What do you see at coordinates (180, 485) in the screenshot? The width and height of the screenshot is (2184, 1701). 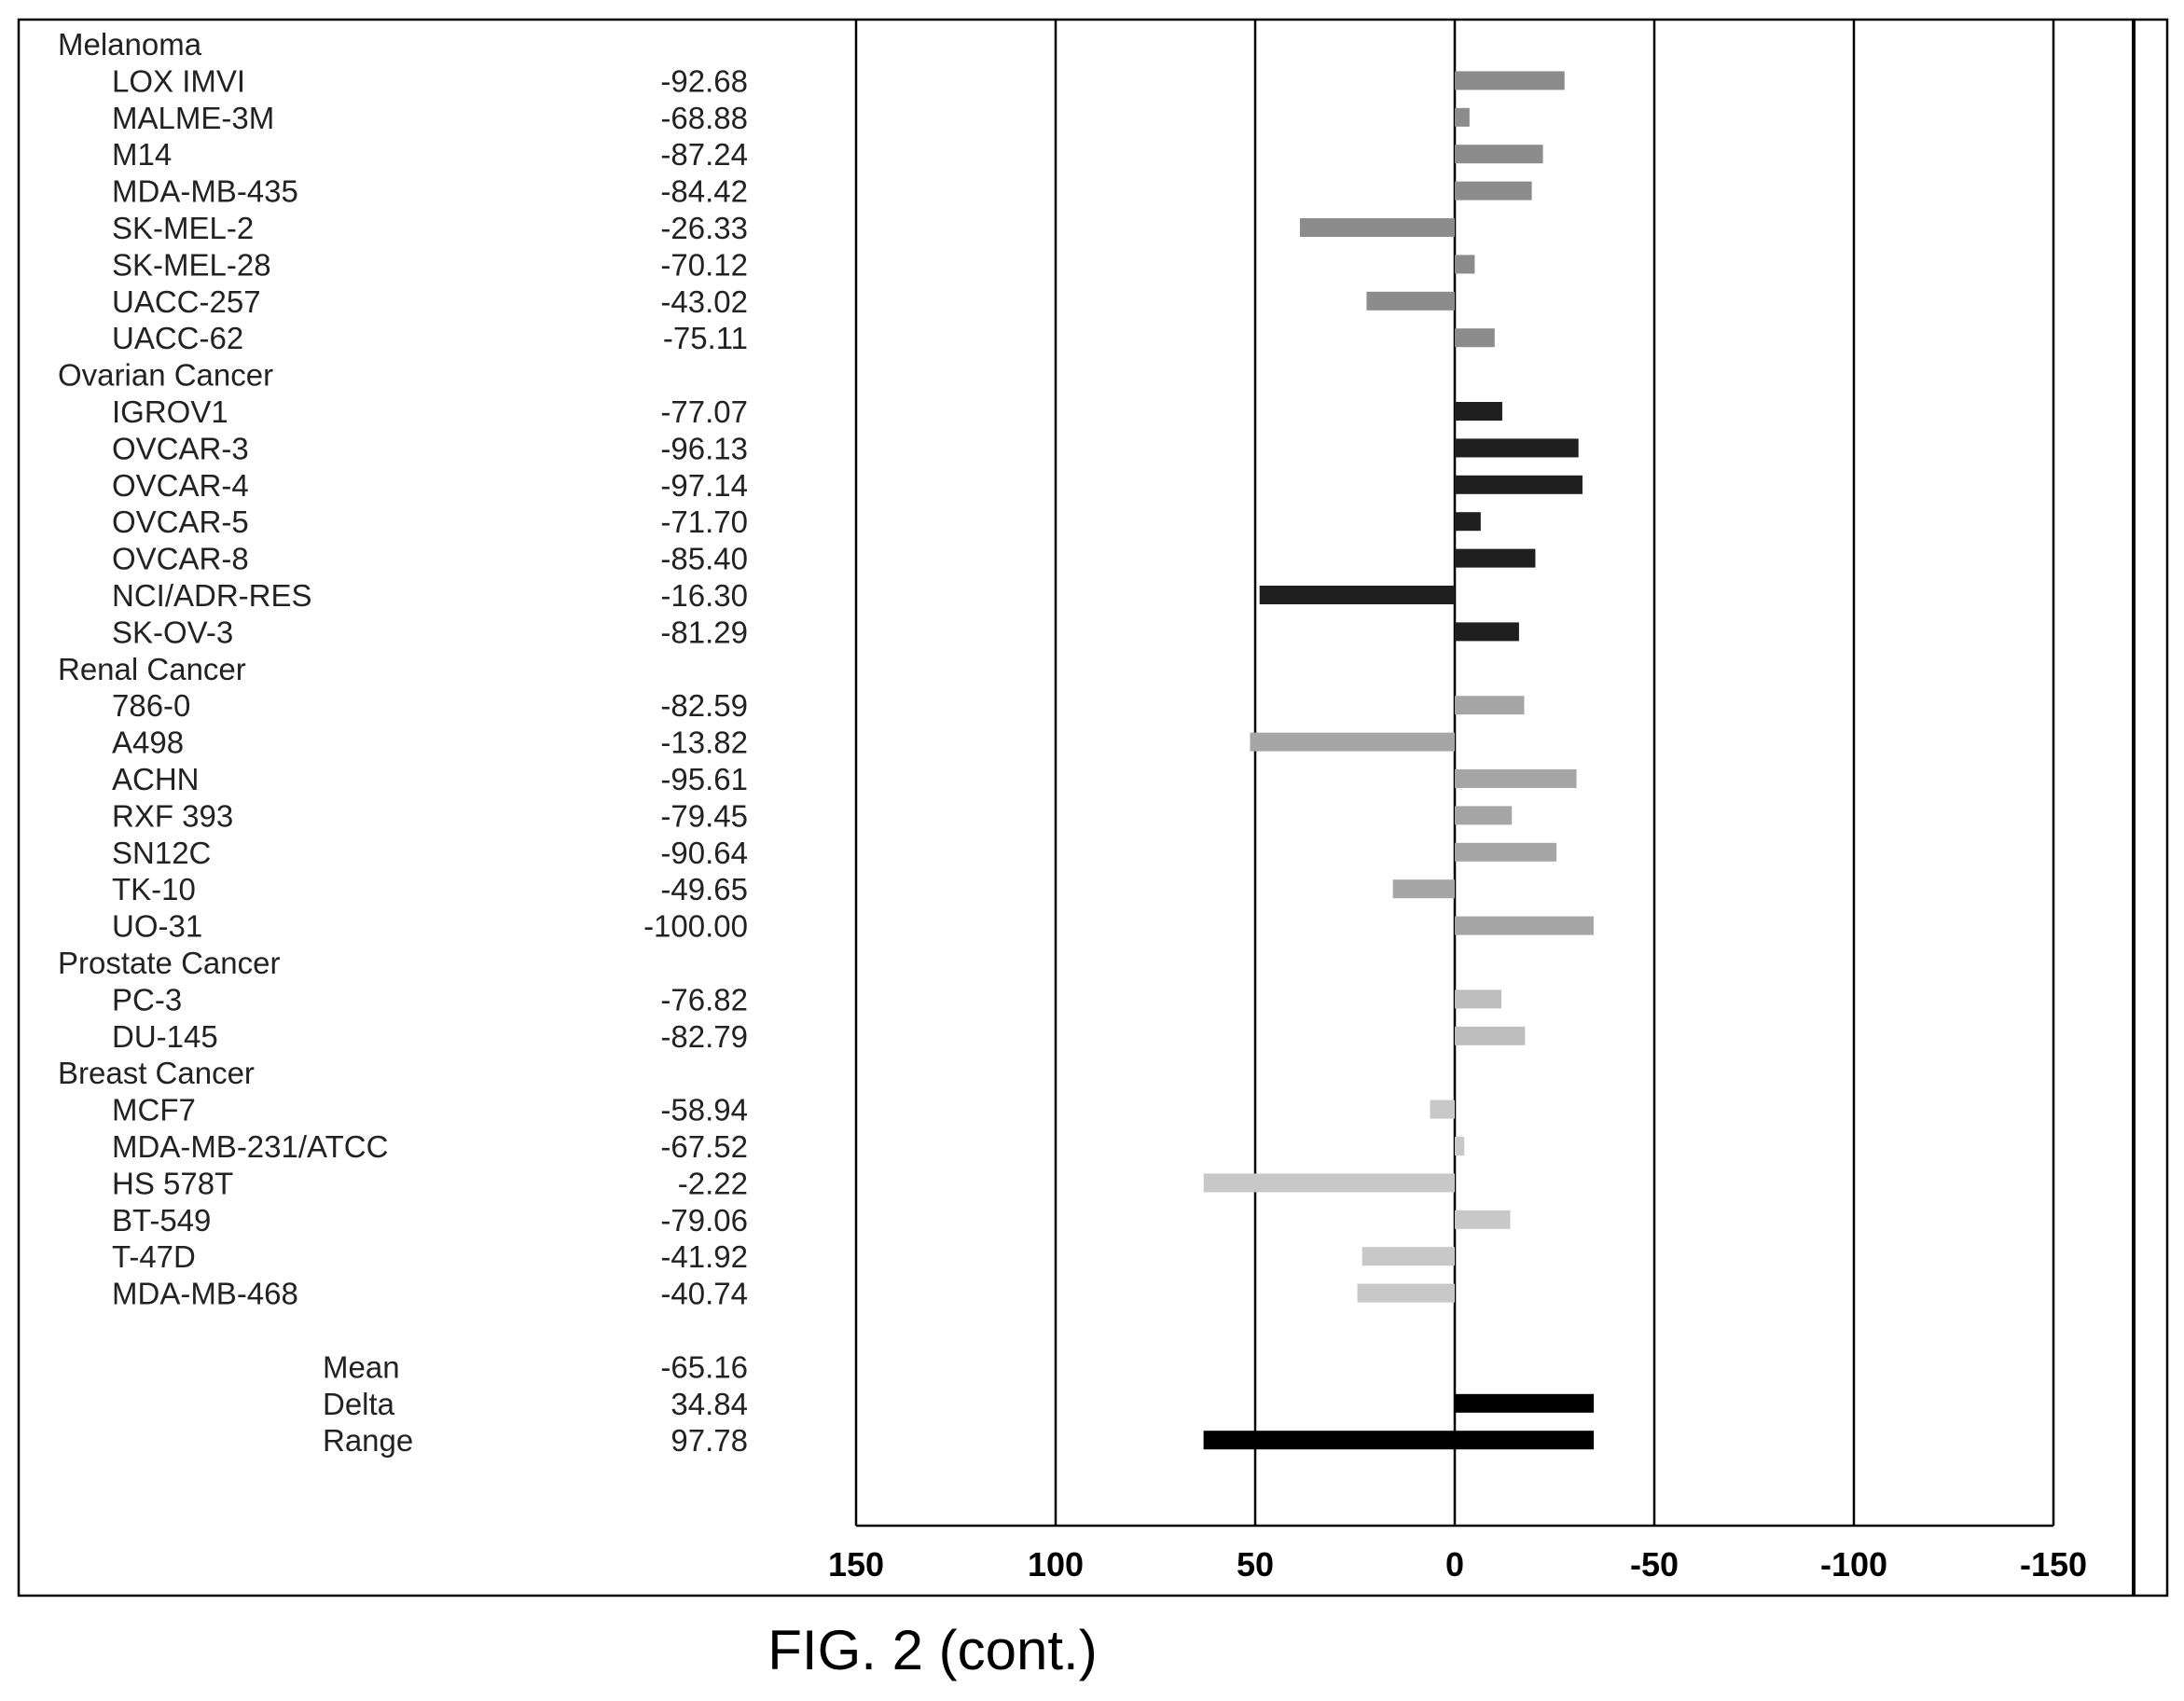 I see `cell-line-label: OVCAR-4` at bounding box center [180, 485].